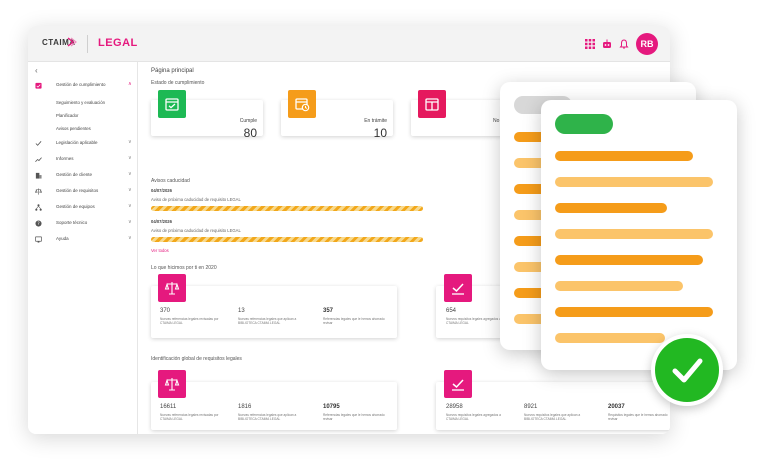 The width and height of the screenshot is (768, 459). Describe the element at coordinates (38, 175) in the screenshot. I see `building-icon` at that location.